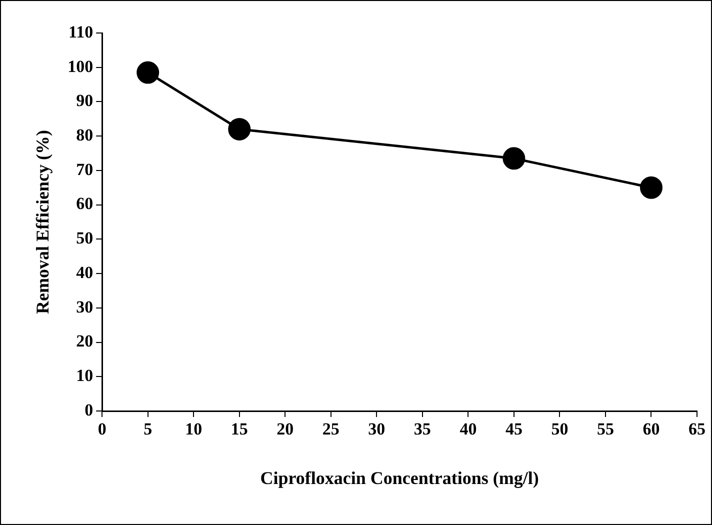 The height and width of the screenshot is (525, 712). What do you see at coordinates (331, 429) in the screenshot?
I see `x-tick-label: 25` at bounding box center [331, 429].